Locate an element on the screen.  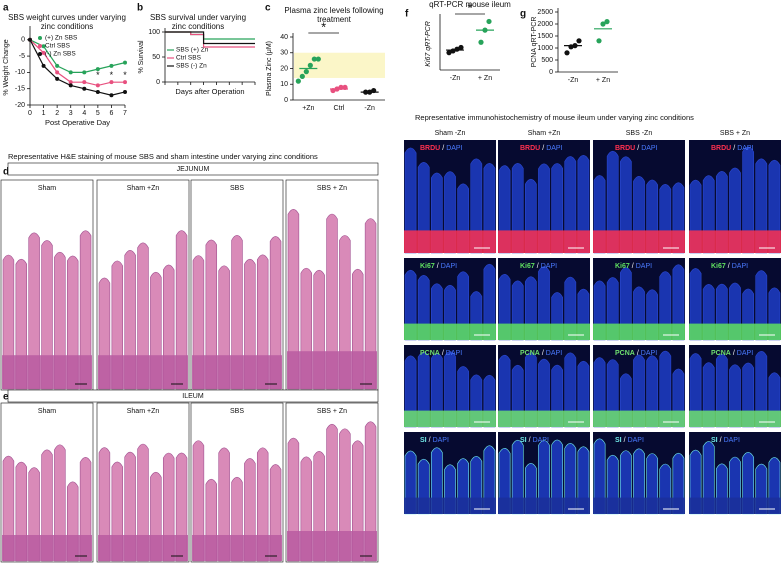
column-label: SBS is located at coordinates (237, 411).